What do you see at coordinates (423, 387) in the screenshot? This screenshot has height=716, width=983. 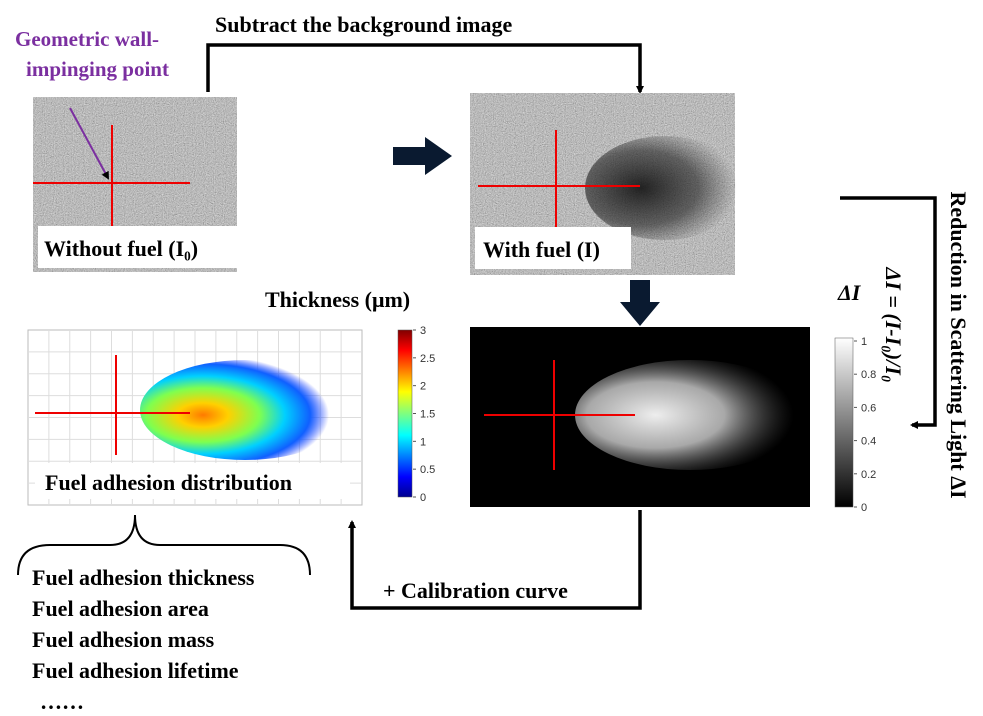 I see `colorbar-tick-label: 2` at bounding box center [423, 387].